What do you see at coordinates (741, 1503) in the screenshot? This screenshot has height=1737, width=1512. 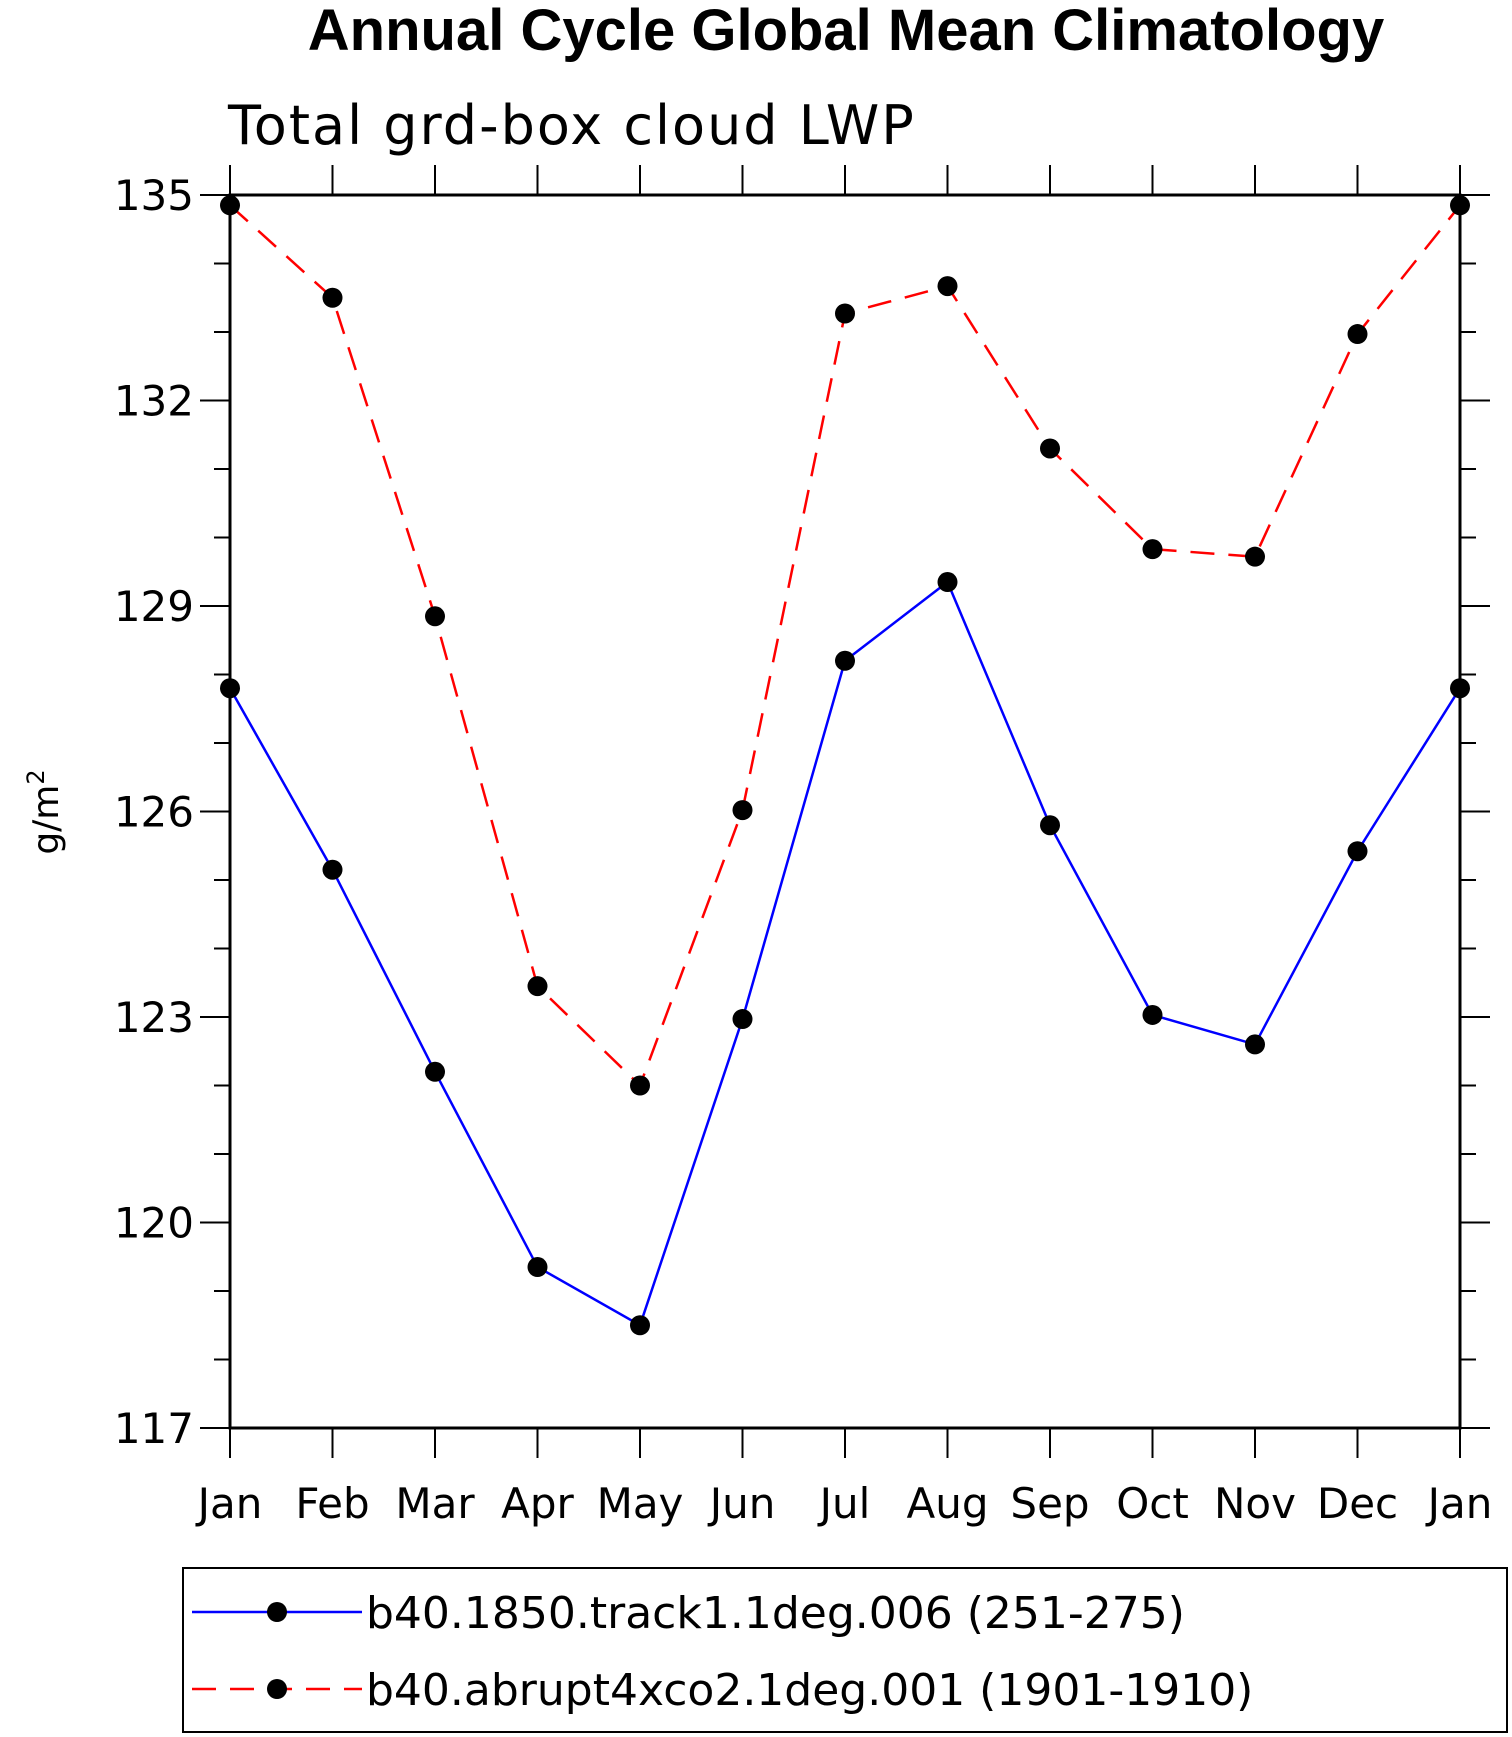 I see `x-tick-label: Jun` at bounding box center [741, 1503].